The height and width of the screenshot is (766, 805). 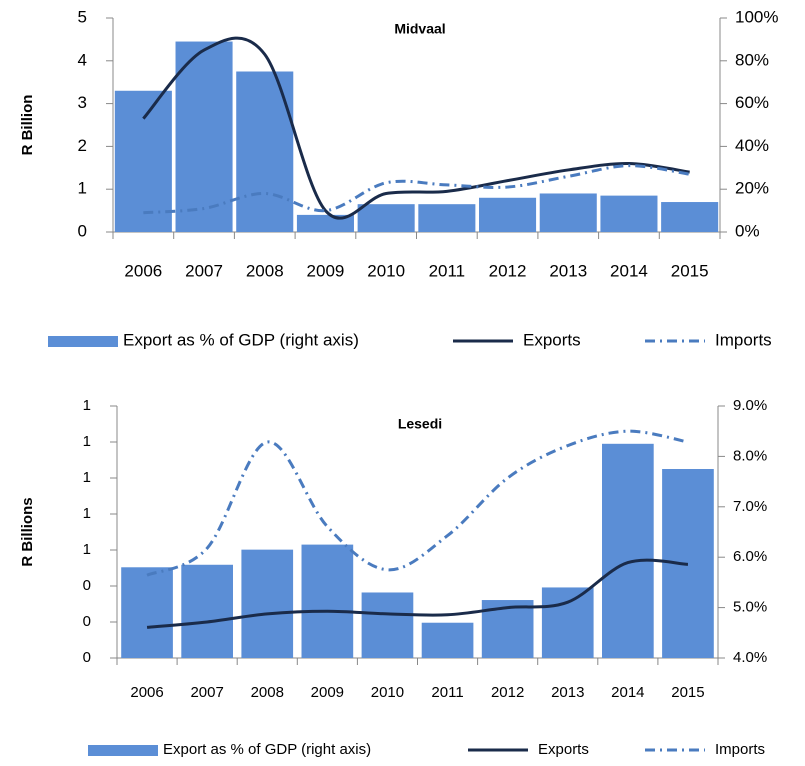 What do you see at coordinates (750, 657) in the screenshot?
I see `y2-tick-label: 4.0%` at bounding box center [750, 657].